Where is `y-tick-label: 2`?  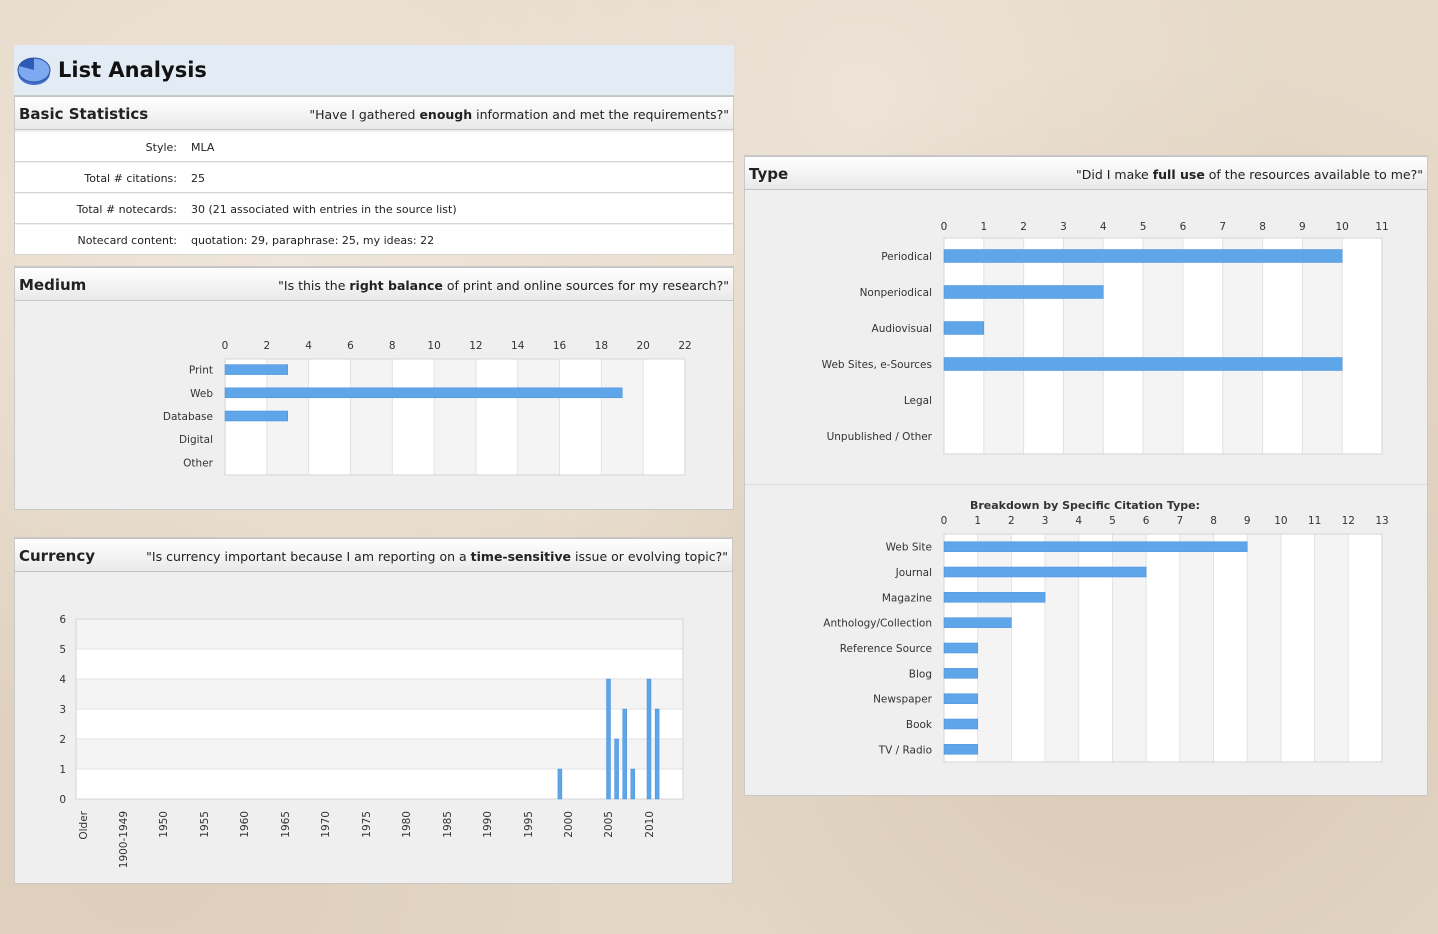
y-tick-label: 2 is located at coordinates (62, 740).